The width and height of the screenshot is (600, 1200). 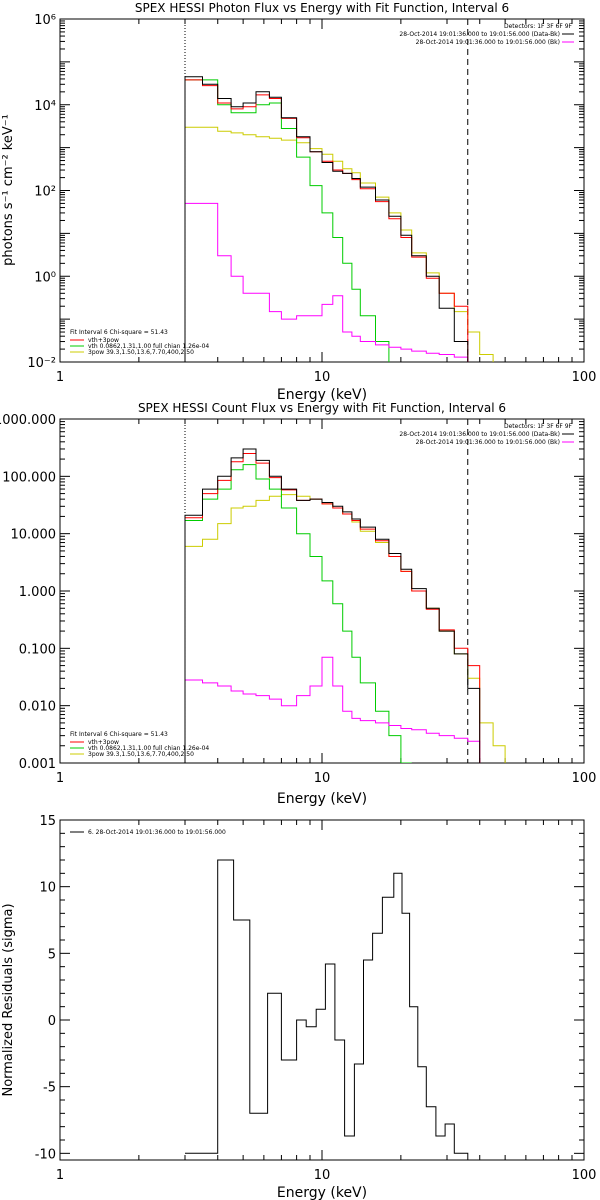 I want to click on photon-flux-ytick-label: 10², so click(x=45, y=192).